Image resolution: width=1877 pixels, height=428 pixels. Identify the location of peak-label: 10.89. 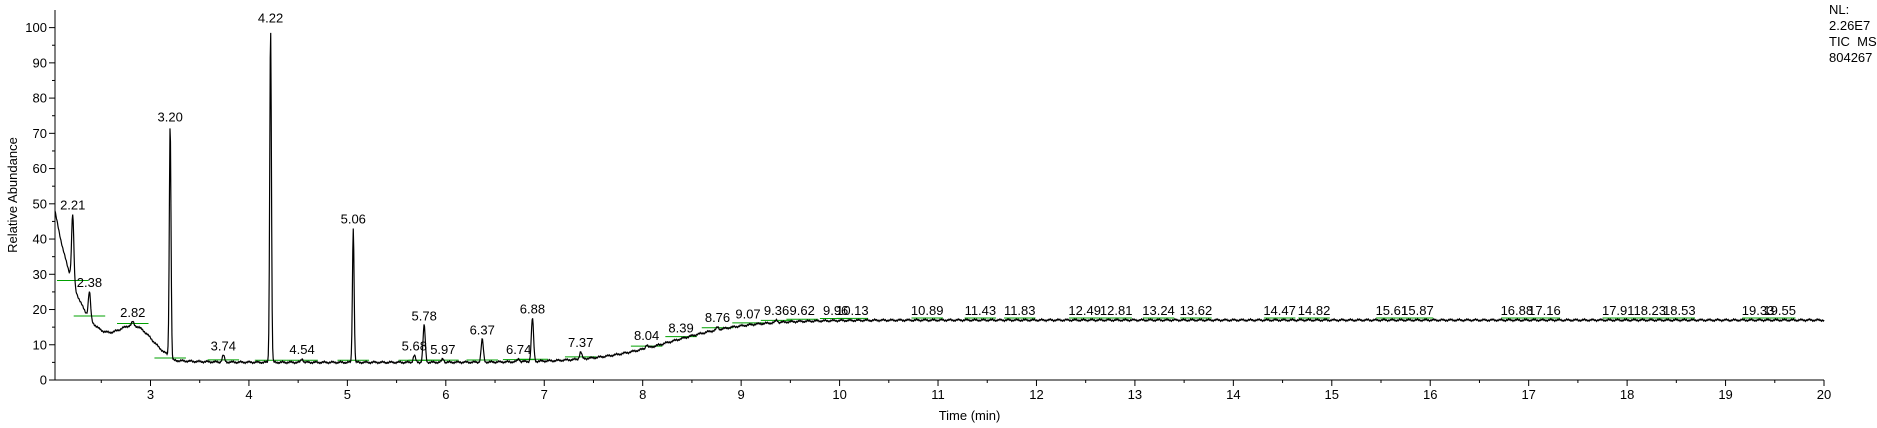
(927, 310).